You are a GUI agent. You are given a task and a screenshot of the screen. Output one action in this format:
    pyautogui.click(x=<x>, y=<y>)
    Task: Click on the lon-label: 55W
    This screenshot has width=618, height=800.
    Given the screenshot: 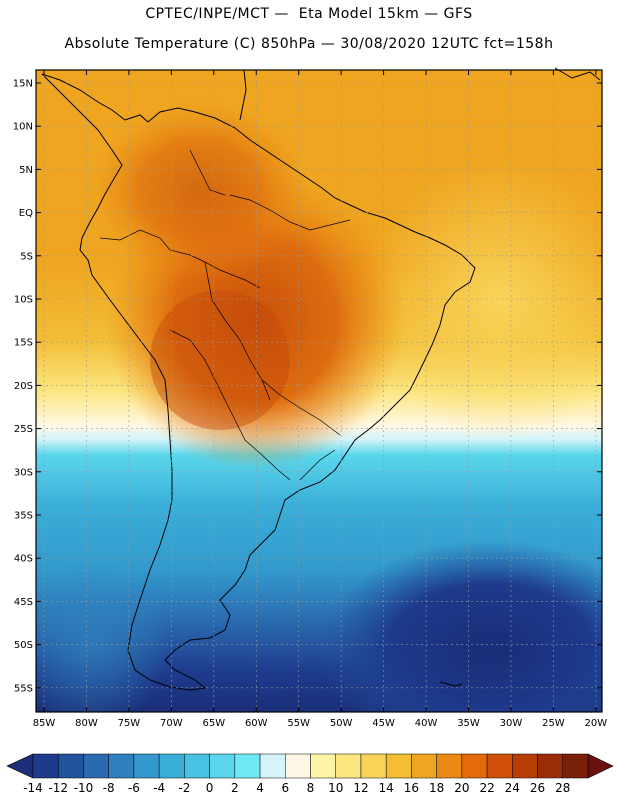 What is the action you would take?
    pyautogui.click(x=298, y=723)
    